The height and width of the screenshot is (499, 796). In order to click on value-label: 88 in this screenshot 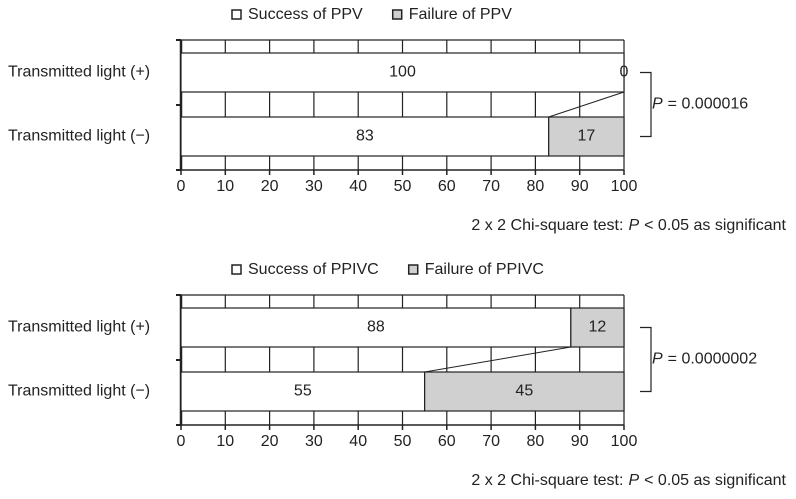, I will do `click(376, 327)`.